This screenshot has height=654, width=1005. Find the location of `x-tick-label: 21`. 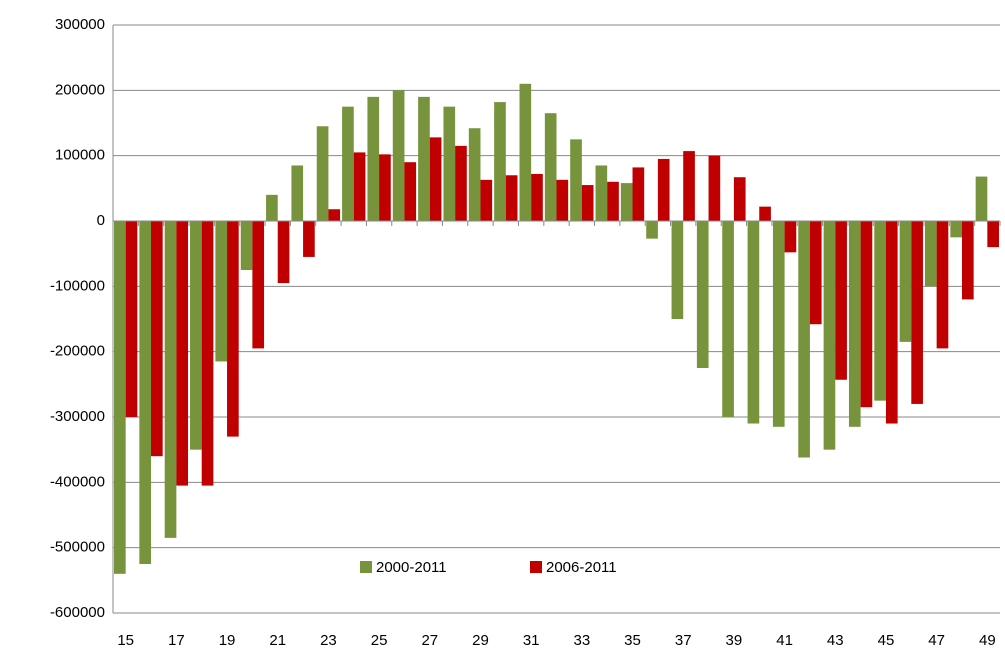

x-tick-label: 21 is located at coordinates (277, 640).